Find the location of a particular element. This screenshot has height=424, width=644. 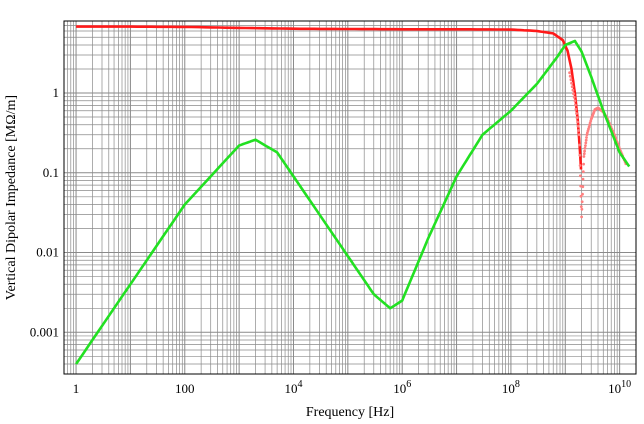

y-tick-label: 1 is located at coordinates (56, 92).